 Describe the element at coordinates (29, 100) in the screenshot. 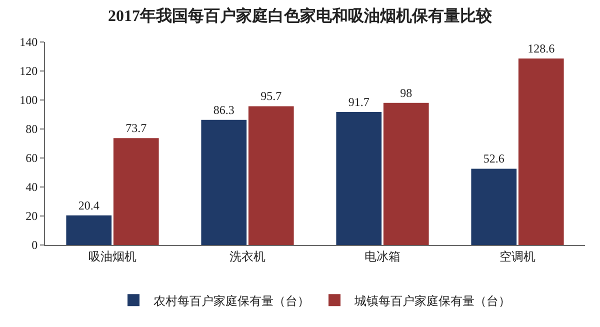

I see `y-tick-label: 100` at that location.